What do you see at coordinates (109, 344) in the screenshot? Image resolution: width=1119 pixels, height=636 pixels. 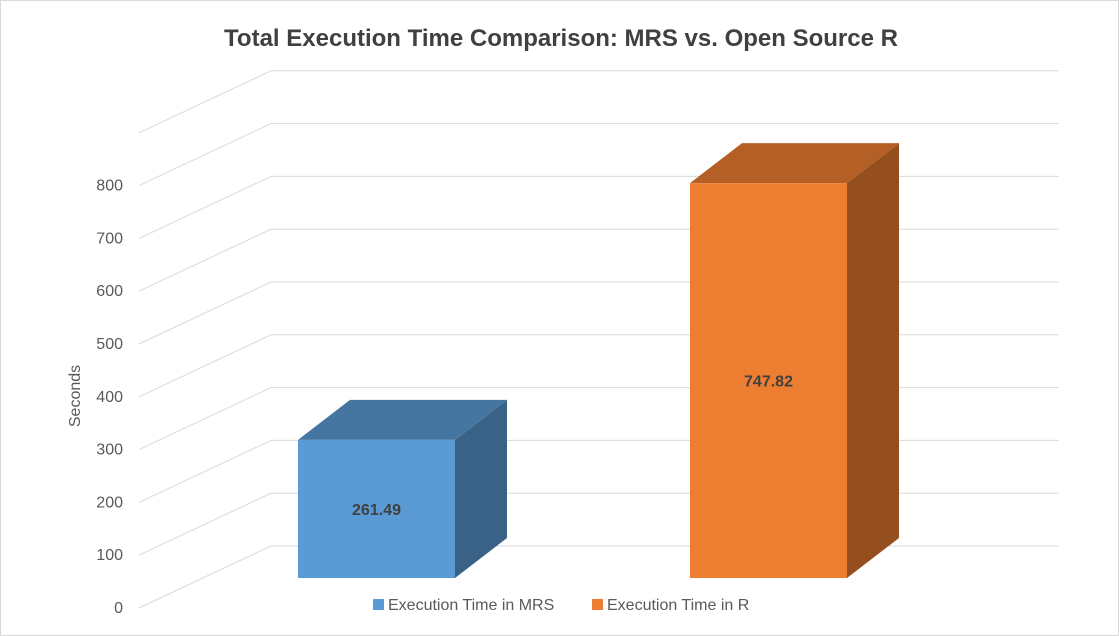 I see `y-tick-label: 500` at bounding box center [109, 344].